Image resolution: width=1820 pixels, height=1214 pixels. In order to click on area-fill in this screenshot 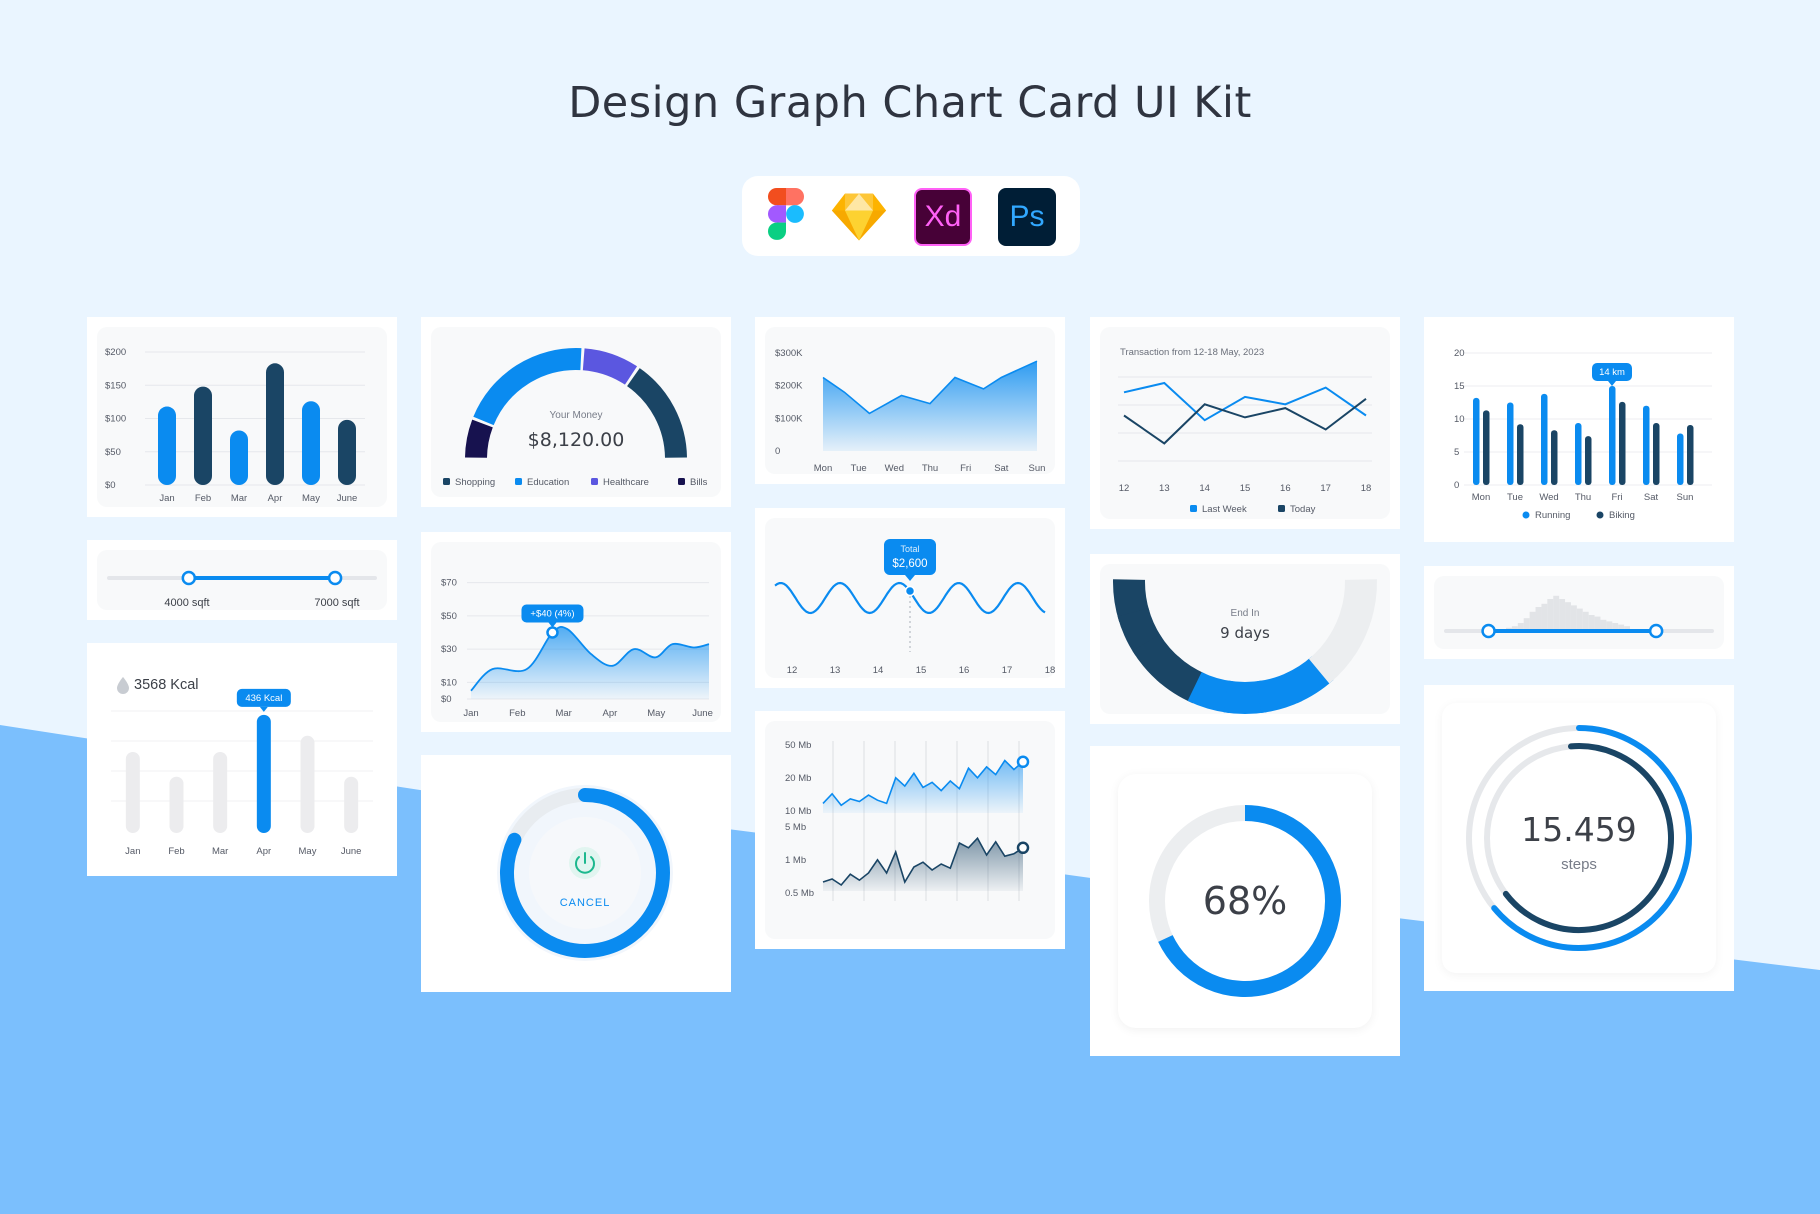, I will do `click(590, 662)`.